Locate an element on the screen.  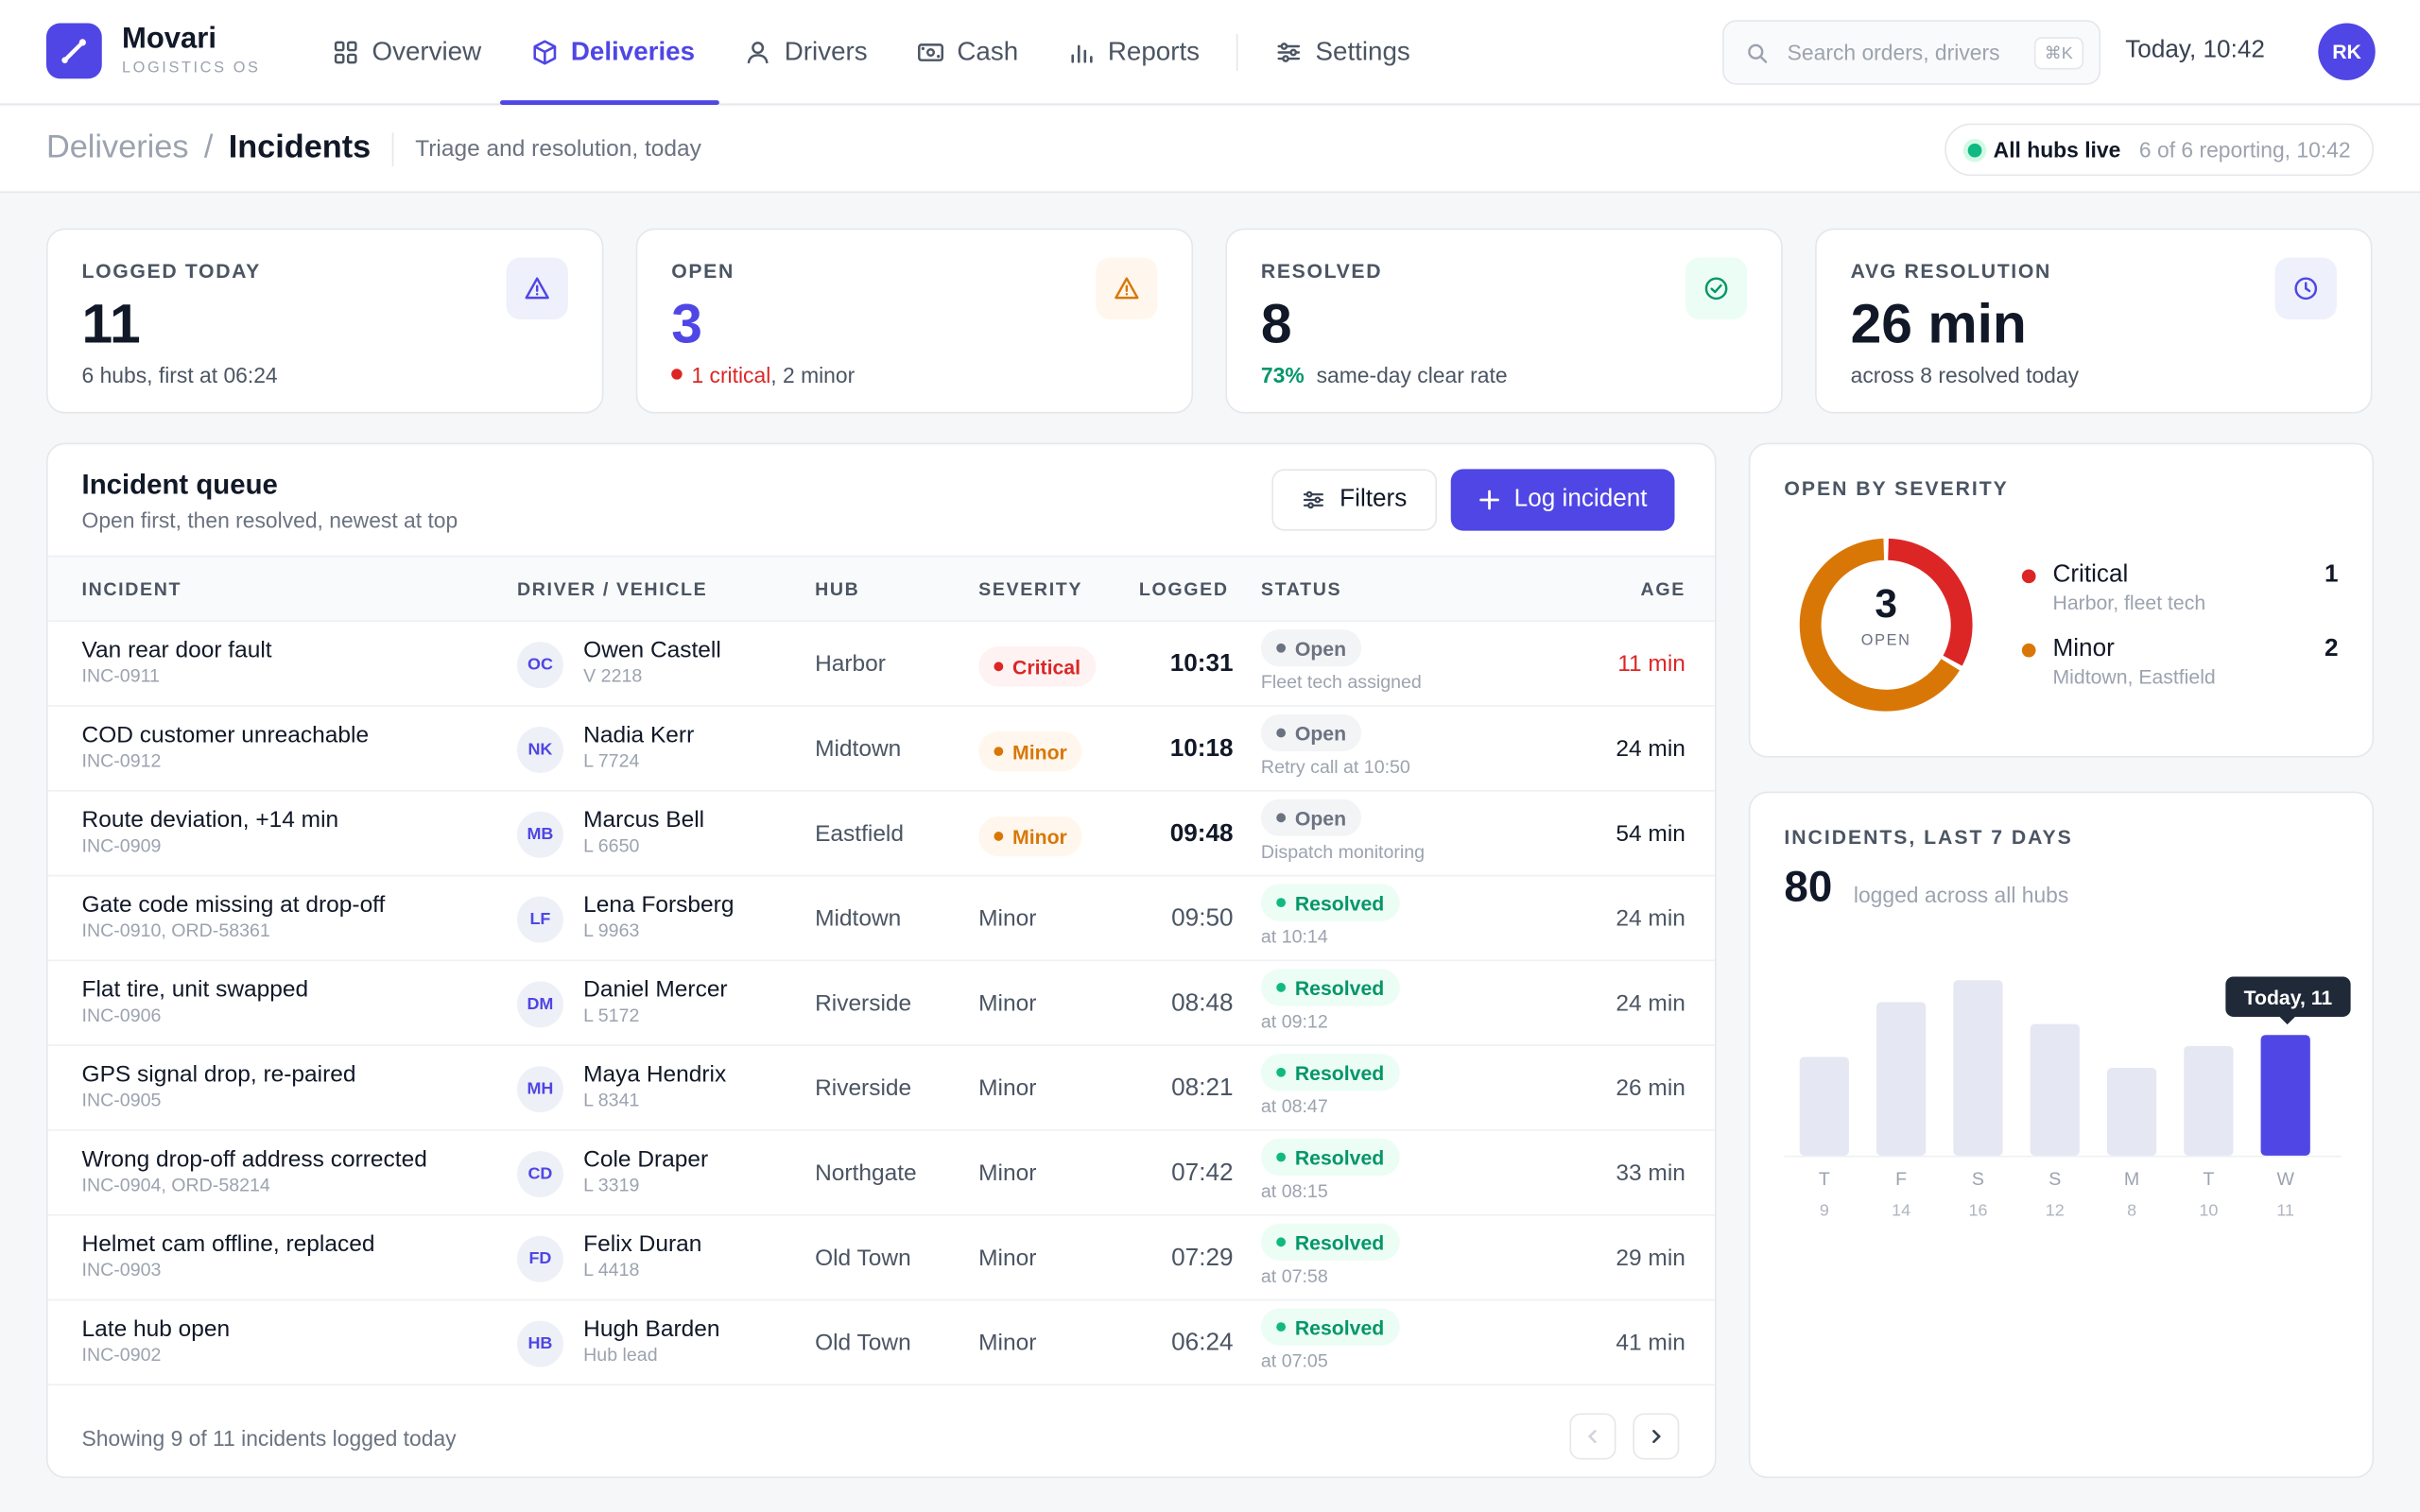
driver-name: Marcus Bell is located at coordinates (644, 819).